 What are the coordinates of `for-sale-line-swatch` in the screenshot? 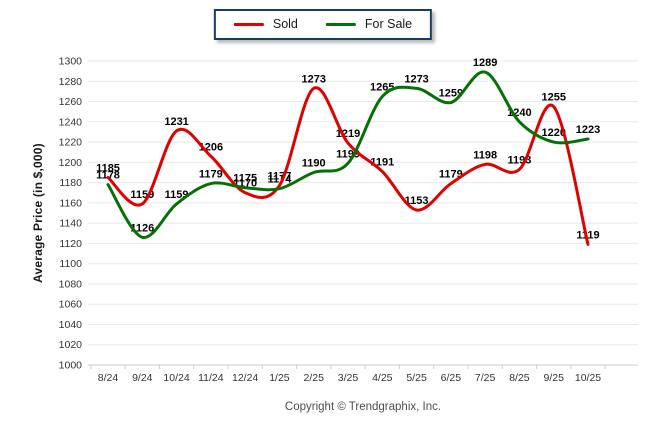 It's located at (340, 24).